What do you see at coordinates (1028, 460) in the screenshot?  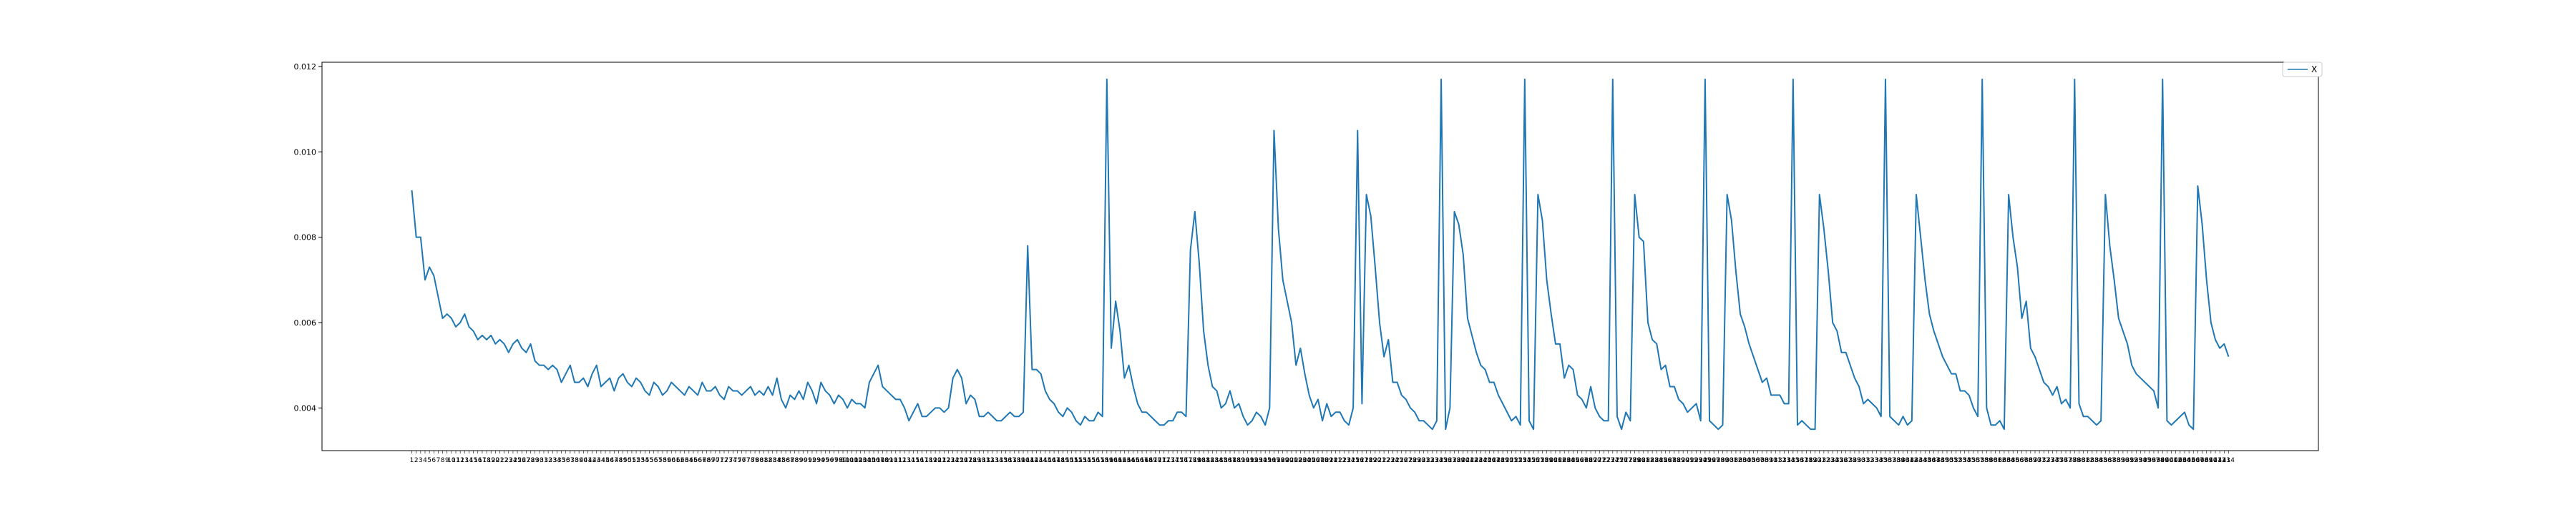 I see `x-tick-label: 141` at bounding box center [1028, 460].